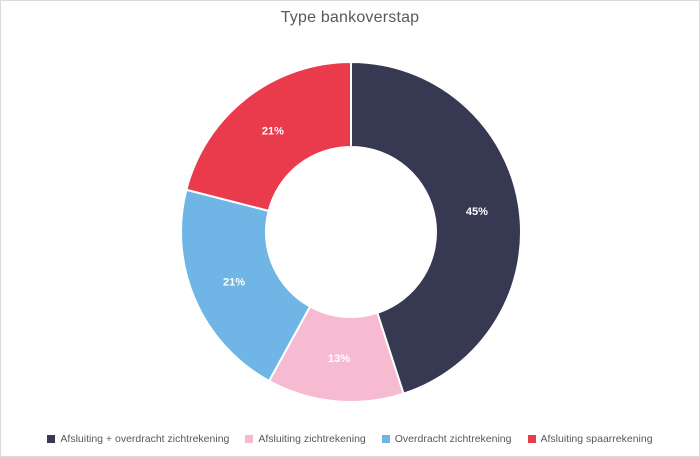 The image size is (700, 457). What do you see at coordinates (145, 439) in the screenshot?
I see `legend-label: Afsluiting + overdracht zichtrekening` at bounding box center [145, 439].